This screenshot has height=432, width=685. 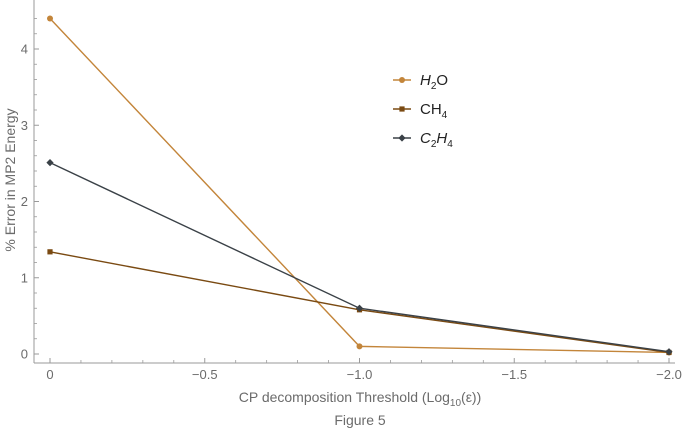 What do you see at coordinates (24, 201) in the screenshot?
I see `y-tick-label: 2` at bounding box center [24, 201].